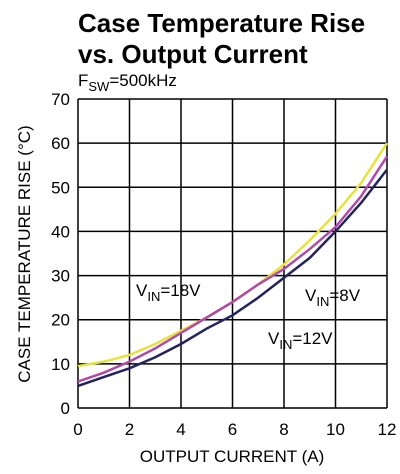 This screenshot has width=400, height=474. Describe the element at coordinates (232, 456) in the screenshot. I see `x-axis-label: OUTPUT CURRENT (A)` at that location.